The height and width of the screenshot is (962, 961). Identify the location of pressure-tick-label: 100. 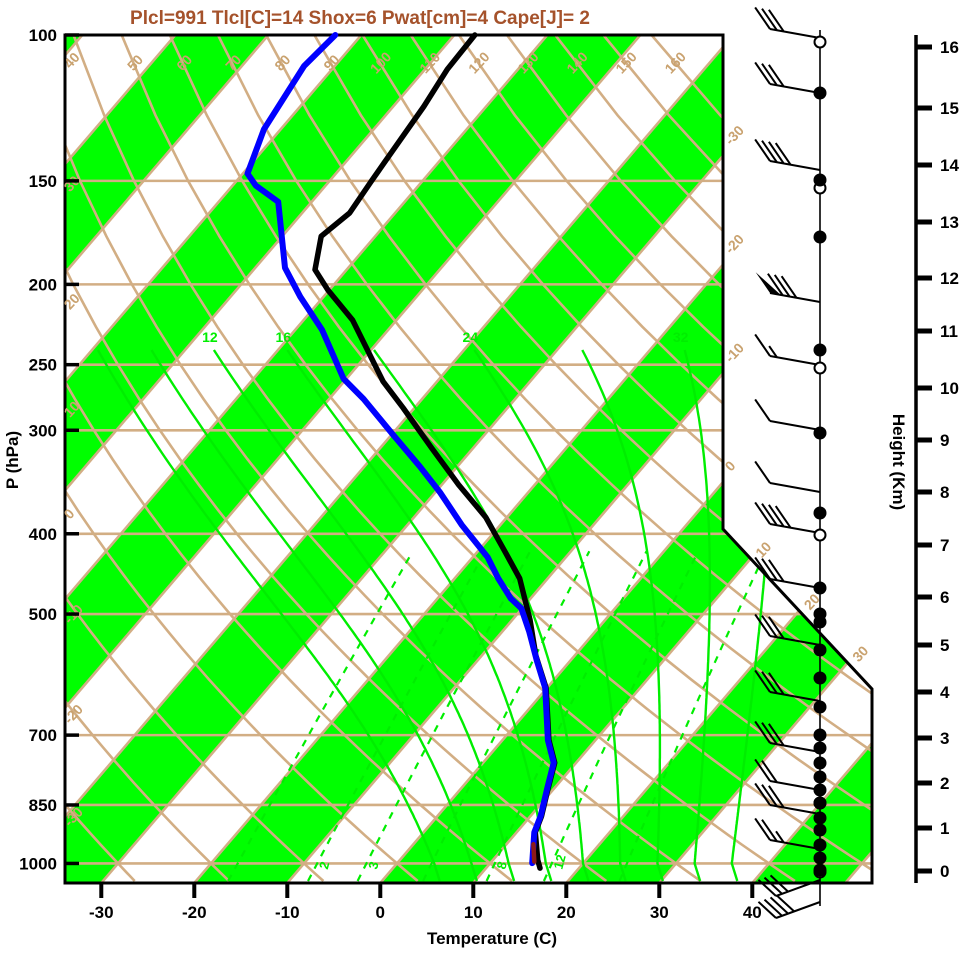
(43, 35).